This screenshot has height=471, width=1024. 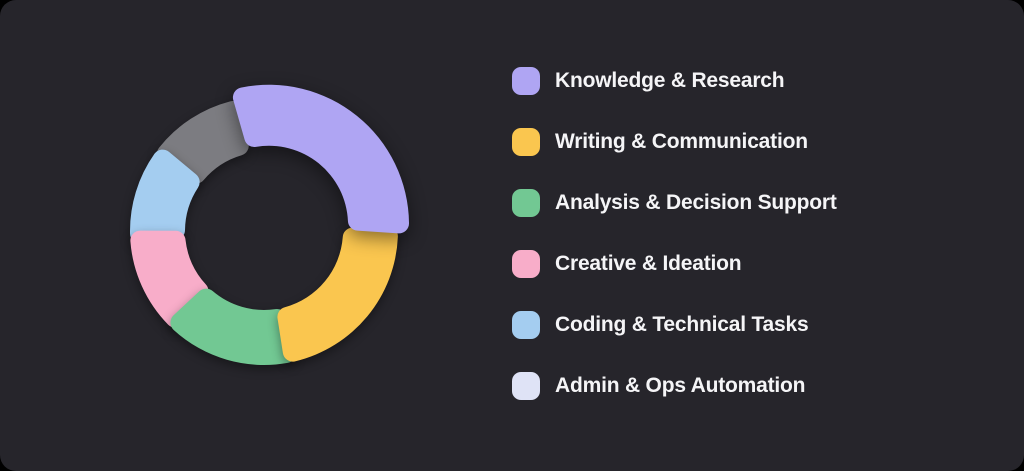 What do you see at coordinates (670, 80) in the screenshot?
I see `legend-item-label: Knowledge & Research` at bounding box center [670, 80].